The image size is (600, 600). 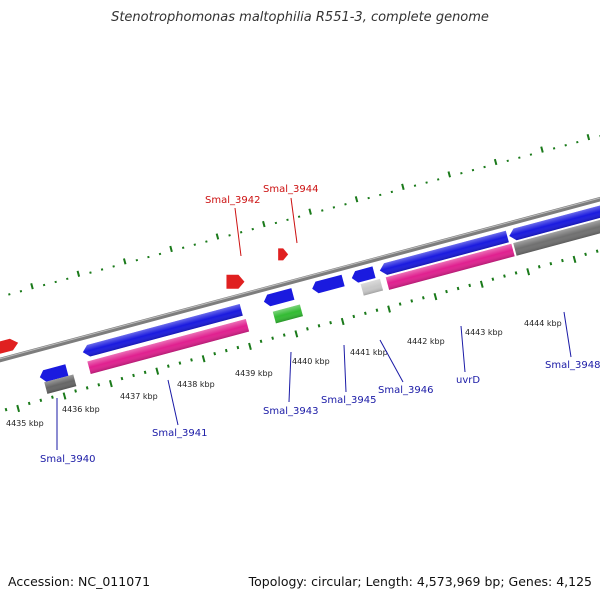 What do you see at coordinates (290, 189) in the screenshot?
I see `gene-label: Smal_3944` at bounding box center [290, 189].